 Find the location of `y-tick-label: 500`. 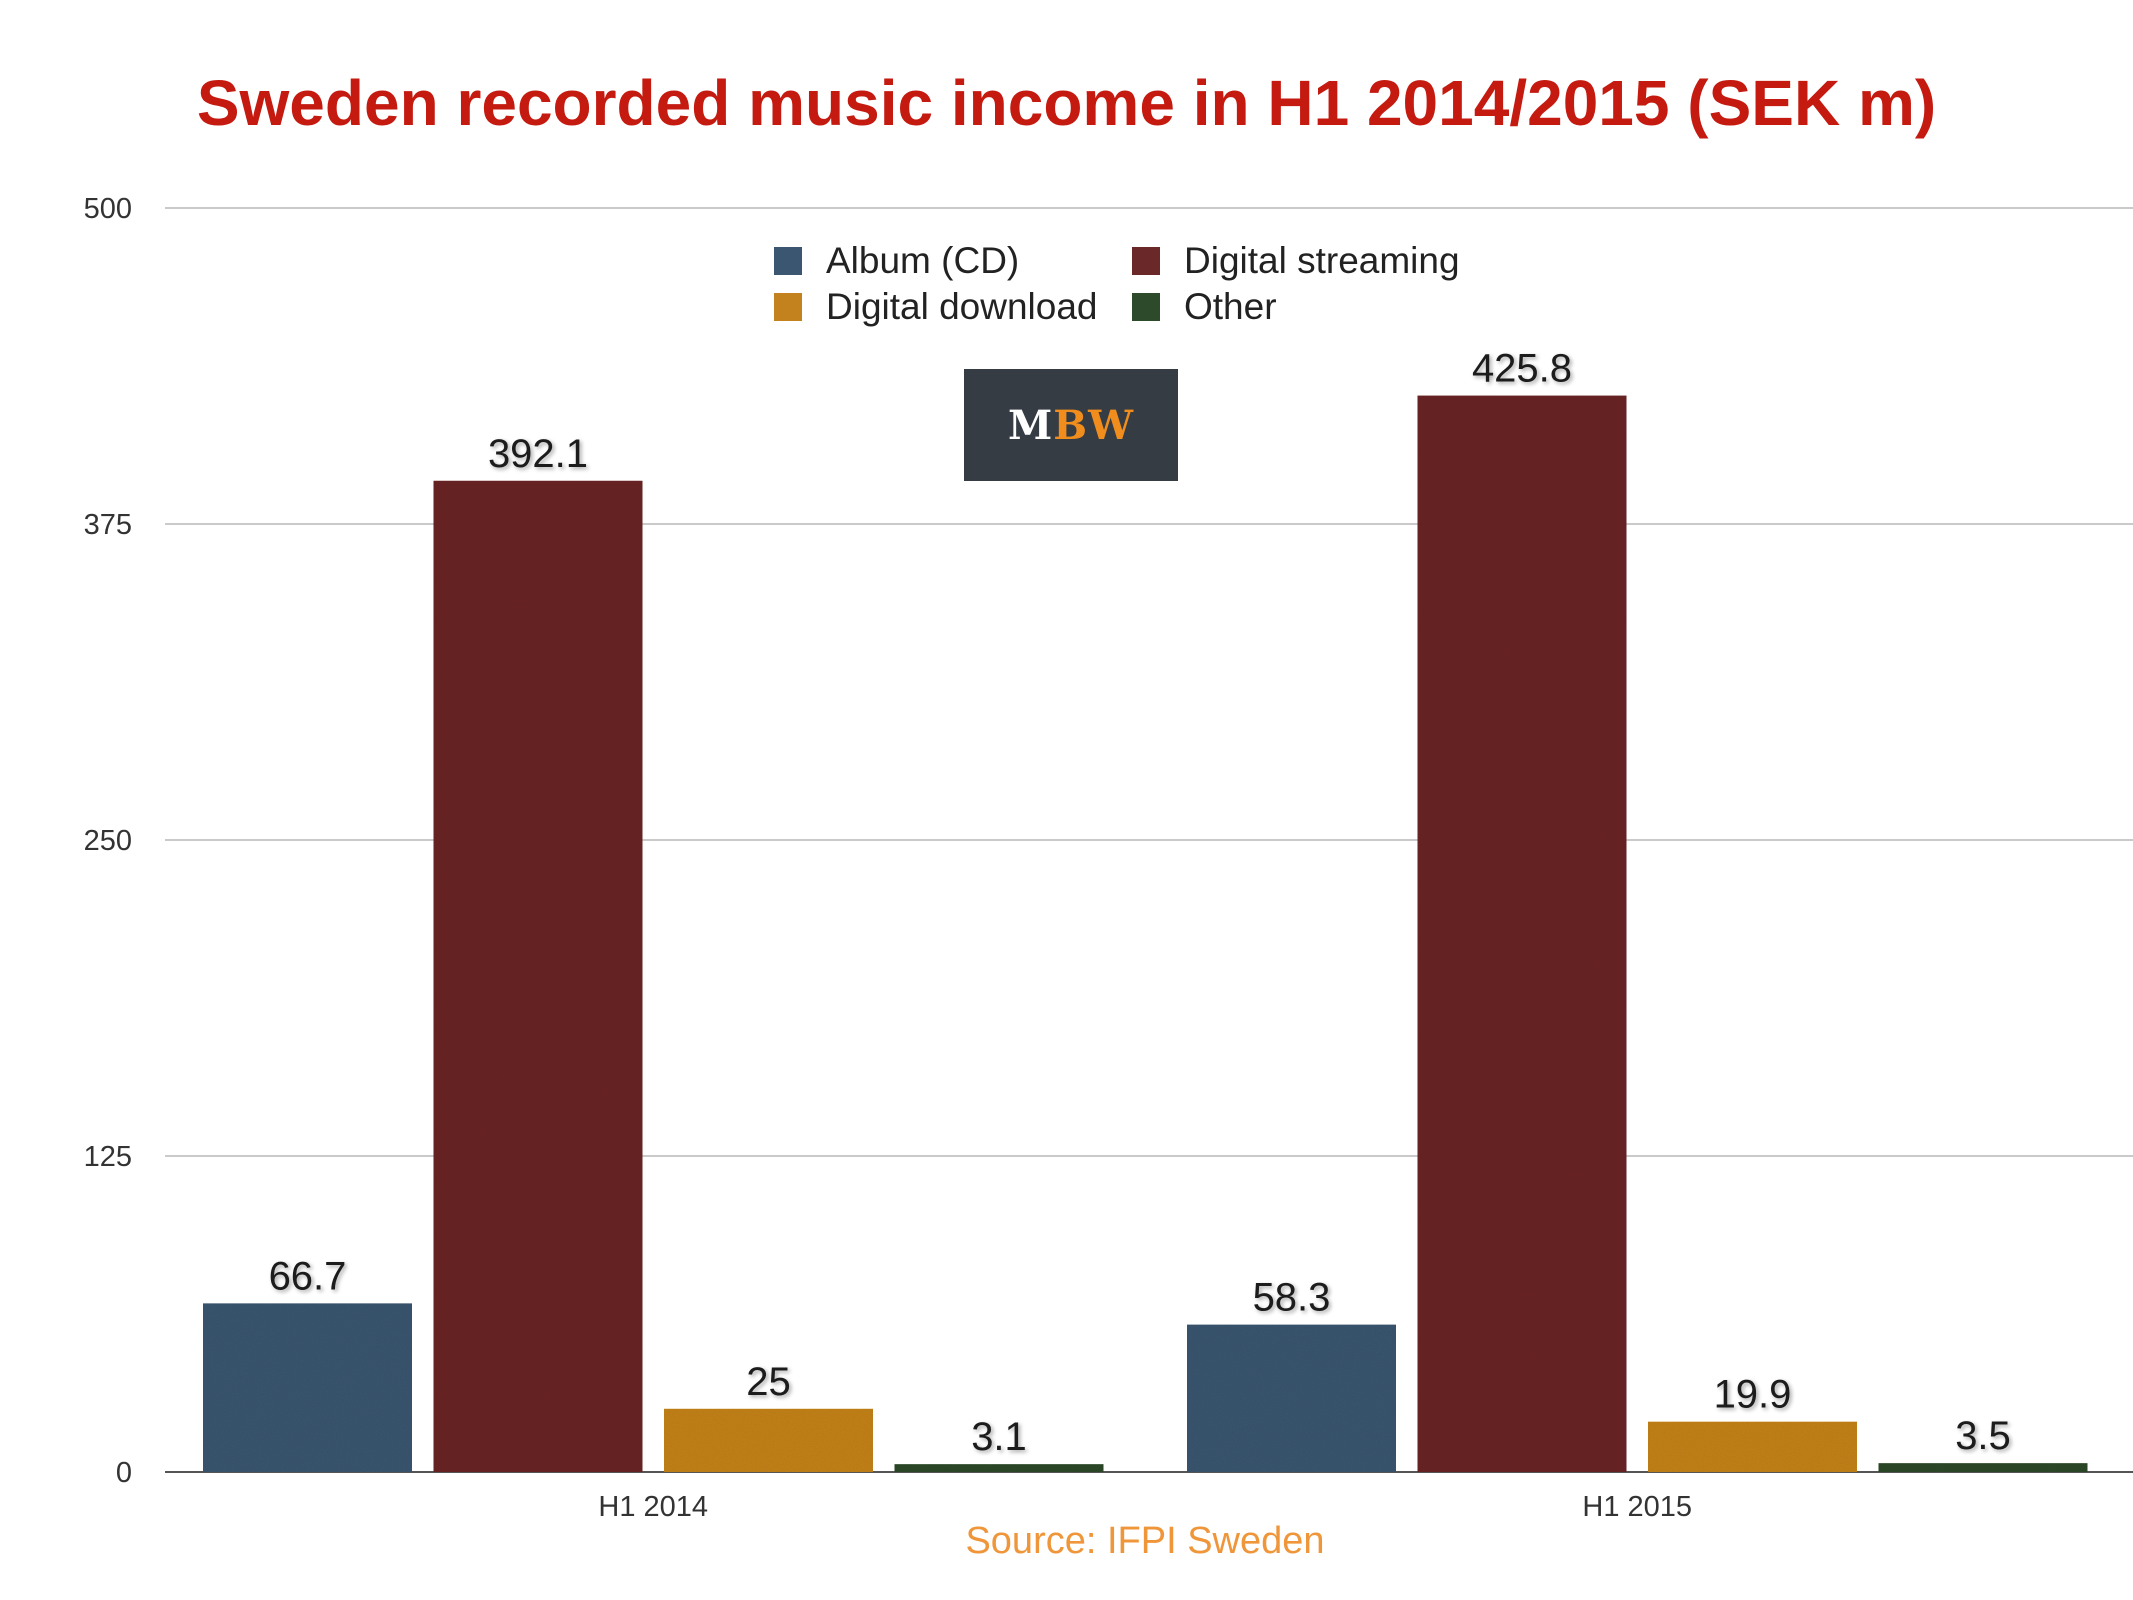

y-tick-label: 500 is located at coordinates (108, 209).